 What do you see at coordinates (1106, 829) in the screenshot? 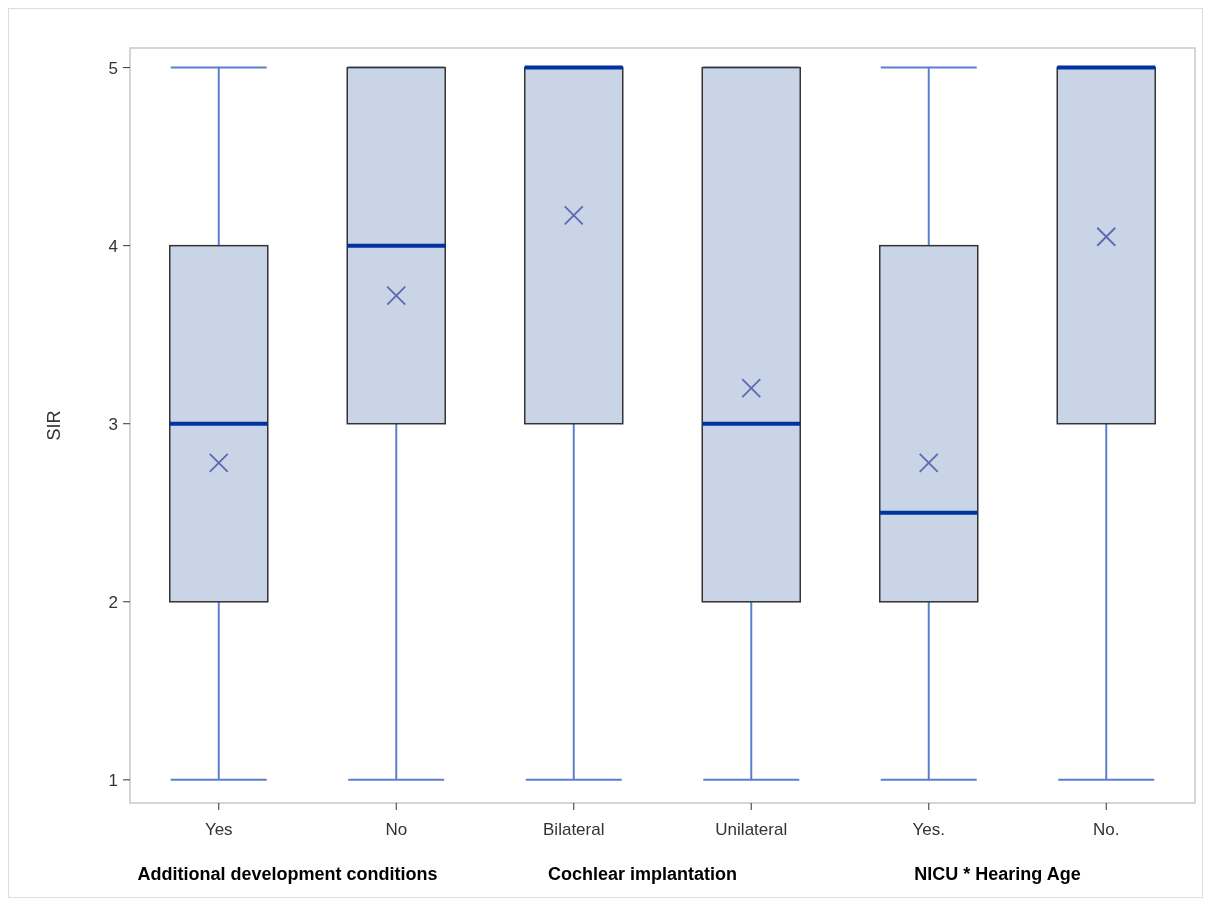
I see `x-tick-label: No.` at bounding box center [1106, 829].